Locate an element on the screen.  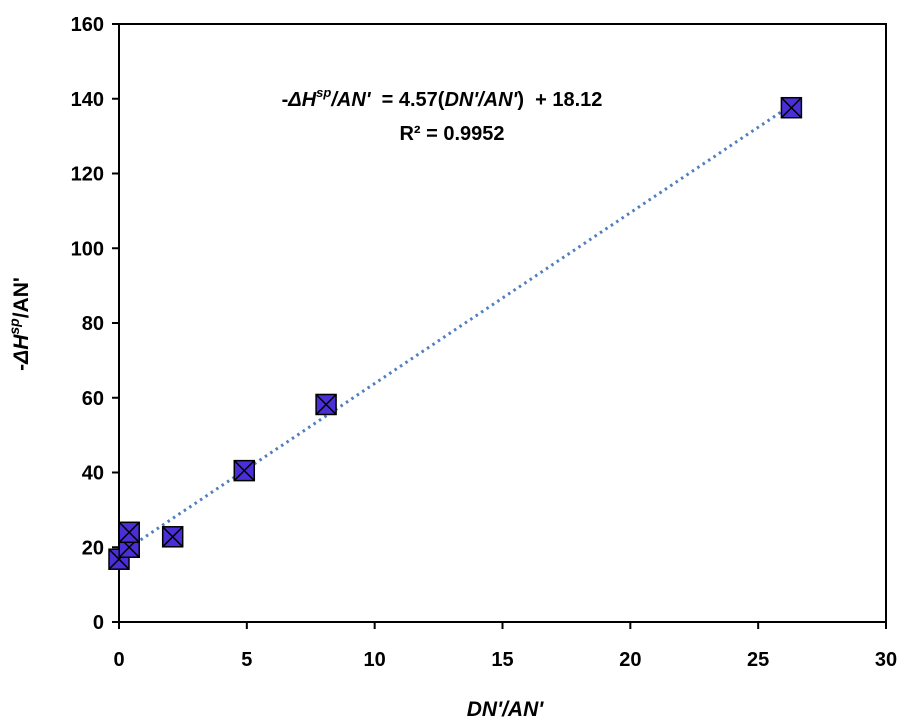
y-tick-label: 140 is located at coordinates (87, 100).